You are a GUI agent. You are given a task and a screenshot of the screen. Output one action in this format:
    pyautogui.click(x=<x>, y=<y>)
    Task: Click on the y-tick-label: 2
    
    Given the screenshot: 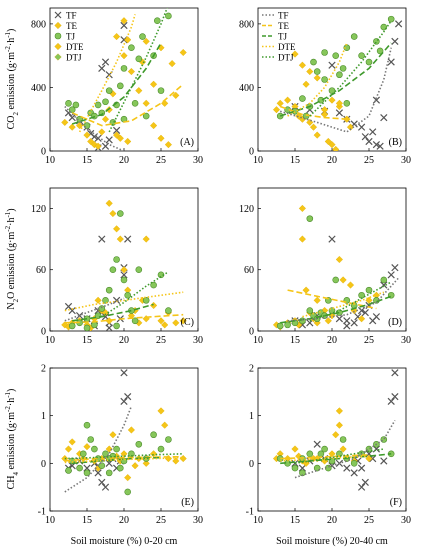 What is the action you would take?
    pyautogui.click(x=251, y=369)
    